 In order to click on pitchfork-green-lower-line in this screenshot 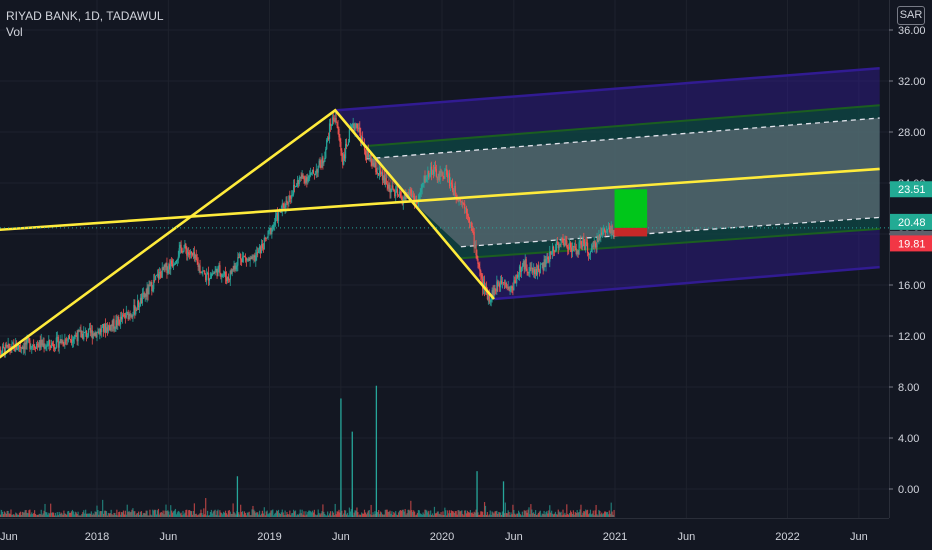, I will do `click(670, 243)`.